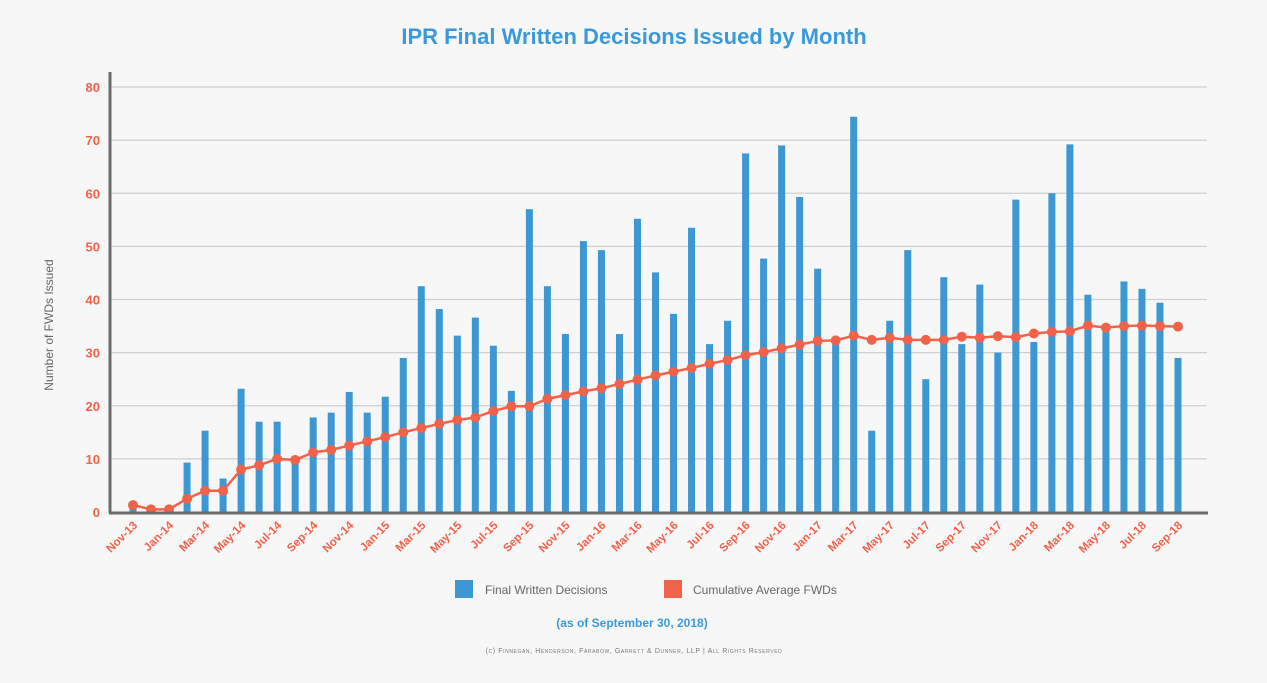 The height and width of the screenshot is (683, 1267). I want to click on x-tick-label: Sep-15, so click(519, 537).